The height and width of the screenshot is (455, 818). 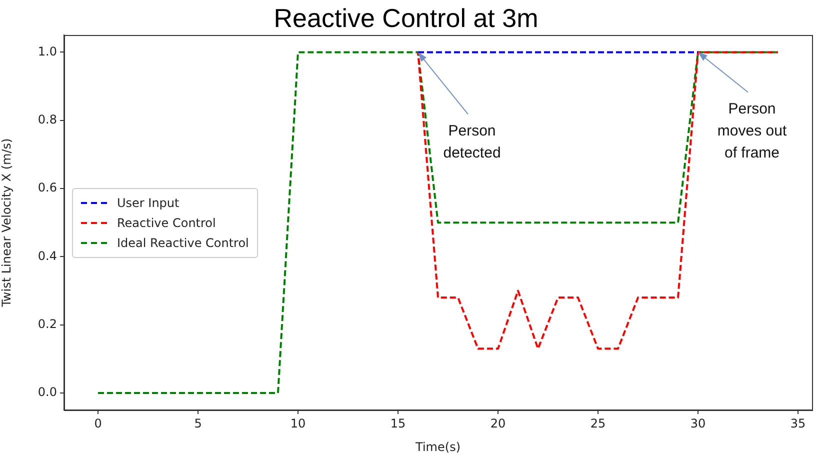 I want to click on legend-label: Reactive Control, so click(x=166, y=223).